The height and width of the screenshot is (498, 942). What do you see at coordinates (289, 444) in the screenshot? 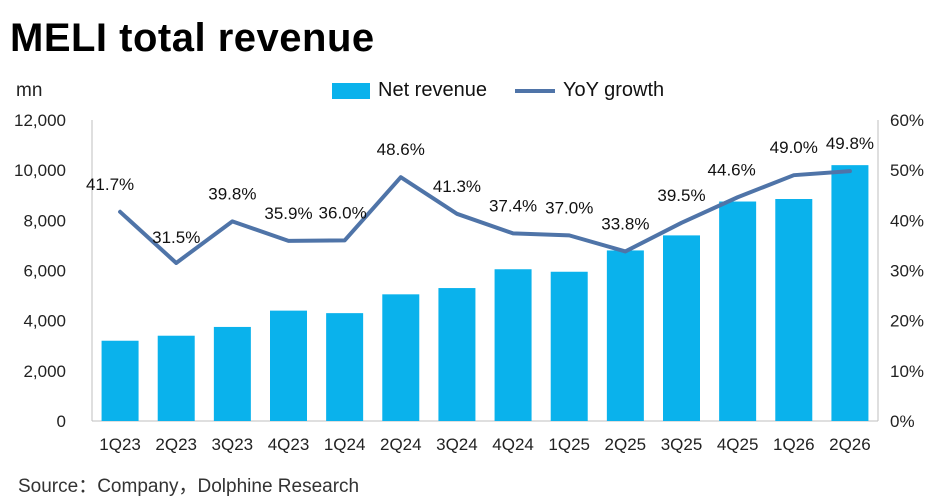
I see `x-tick-label: 4Q23` at bounding box center [289, 444].